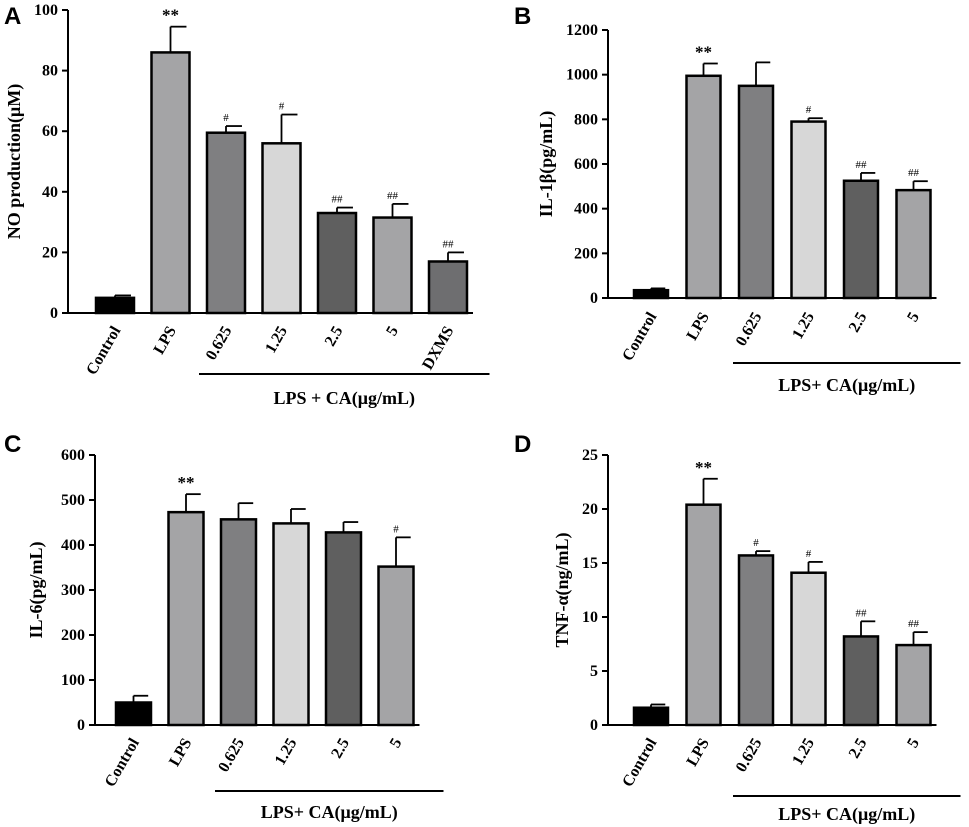 The width and height of the screenshot is (969, 827). Describe the element at coordinates (590, 455) in the screenshot. I see `y-tick-label: 25` at that location.